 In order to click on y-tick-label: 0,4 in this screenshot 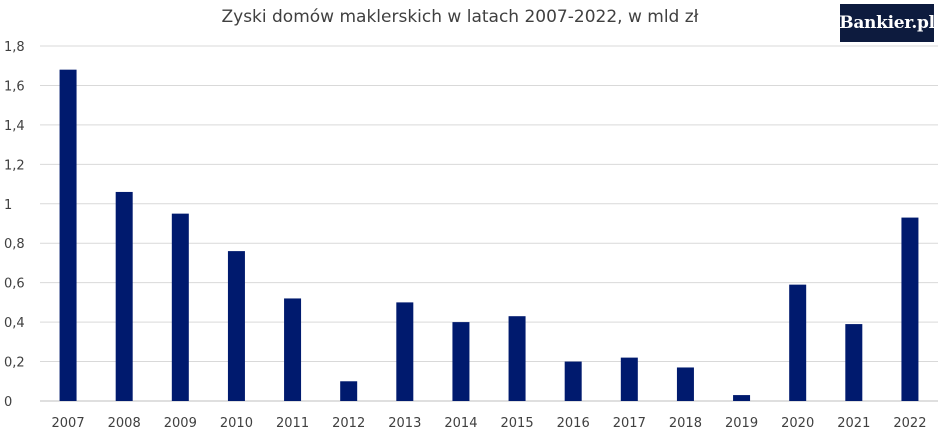, I will do `click(14, 323)`.